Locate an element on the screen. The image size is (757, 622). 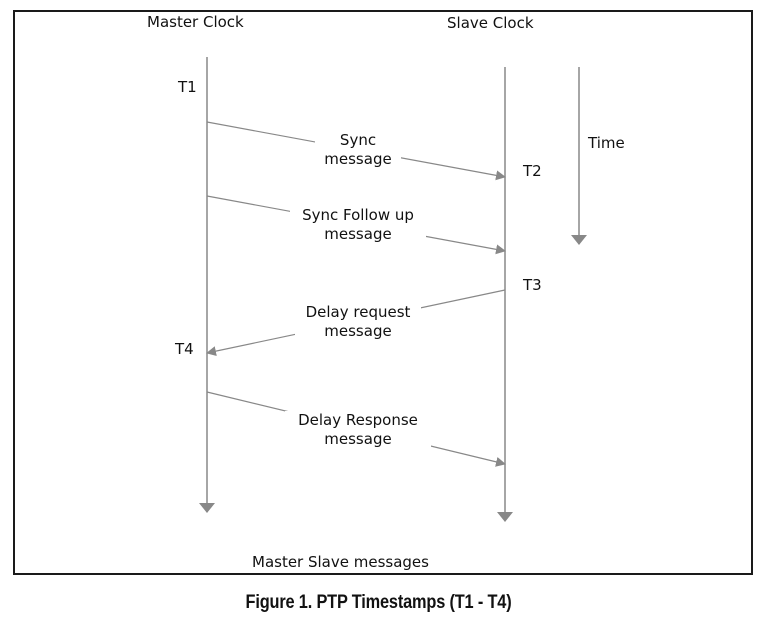
timestamp-t3: T3 is located at coordinates (532, 285).